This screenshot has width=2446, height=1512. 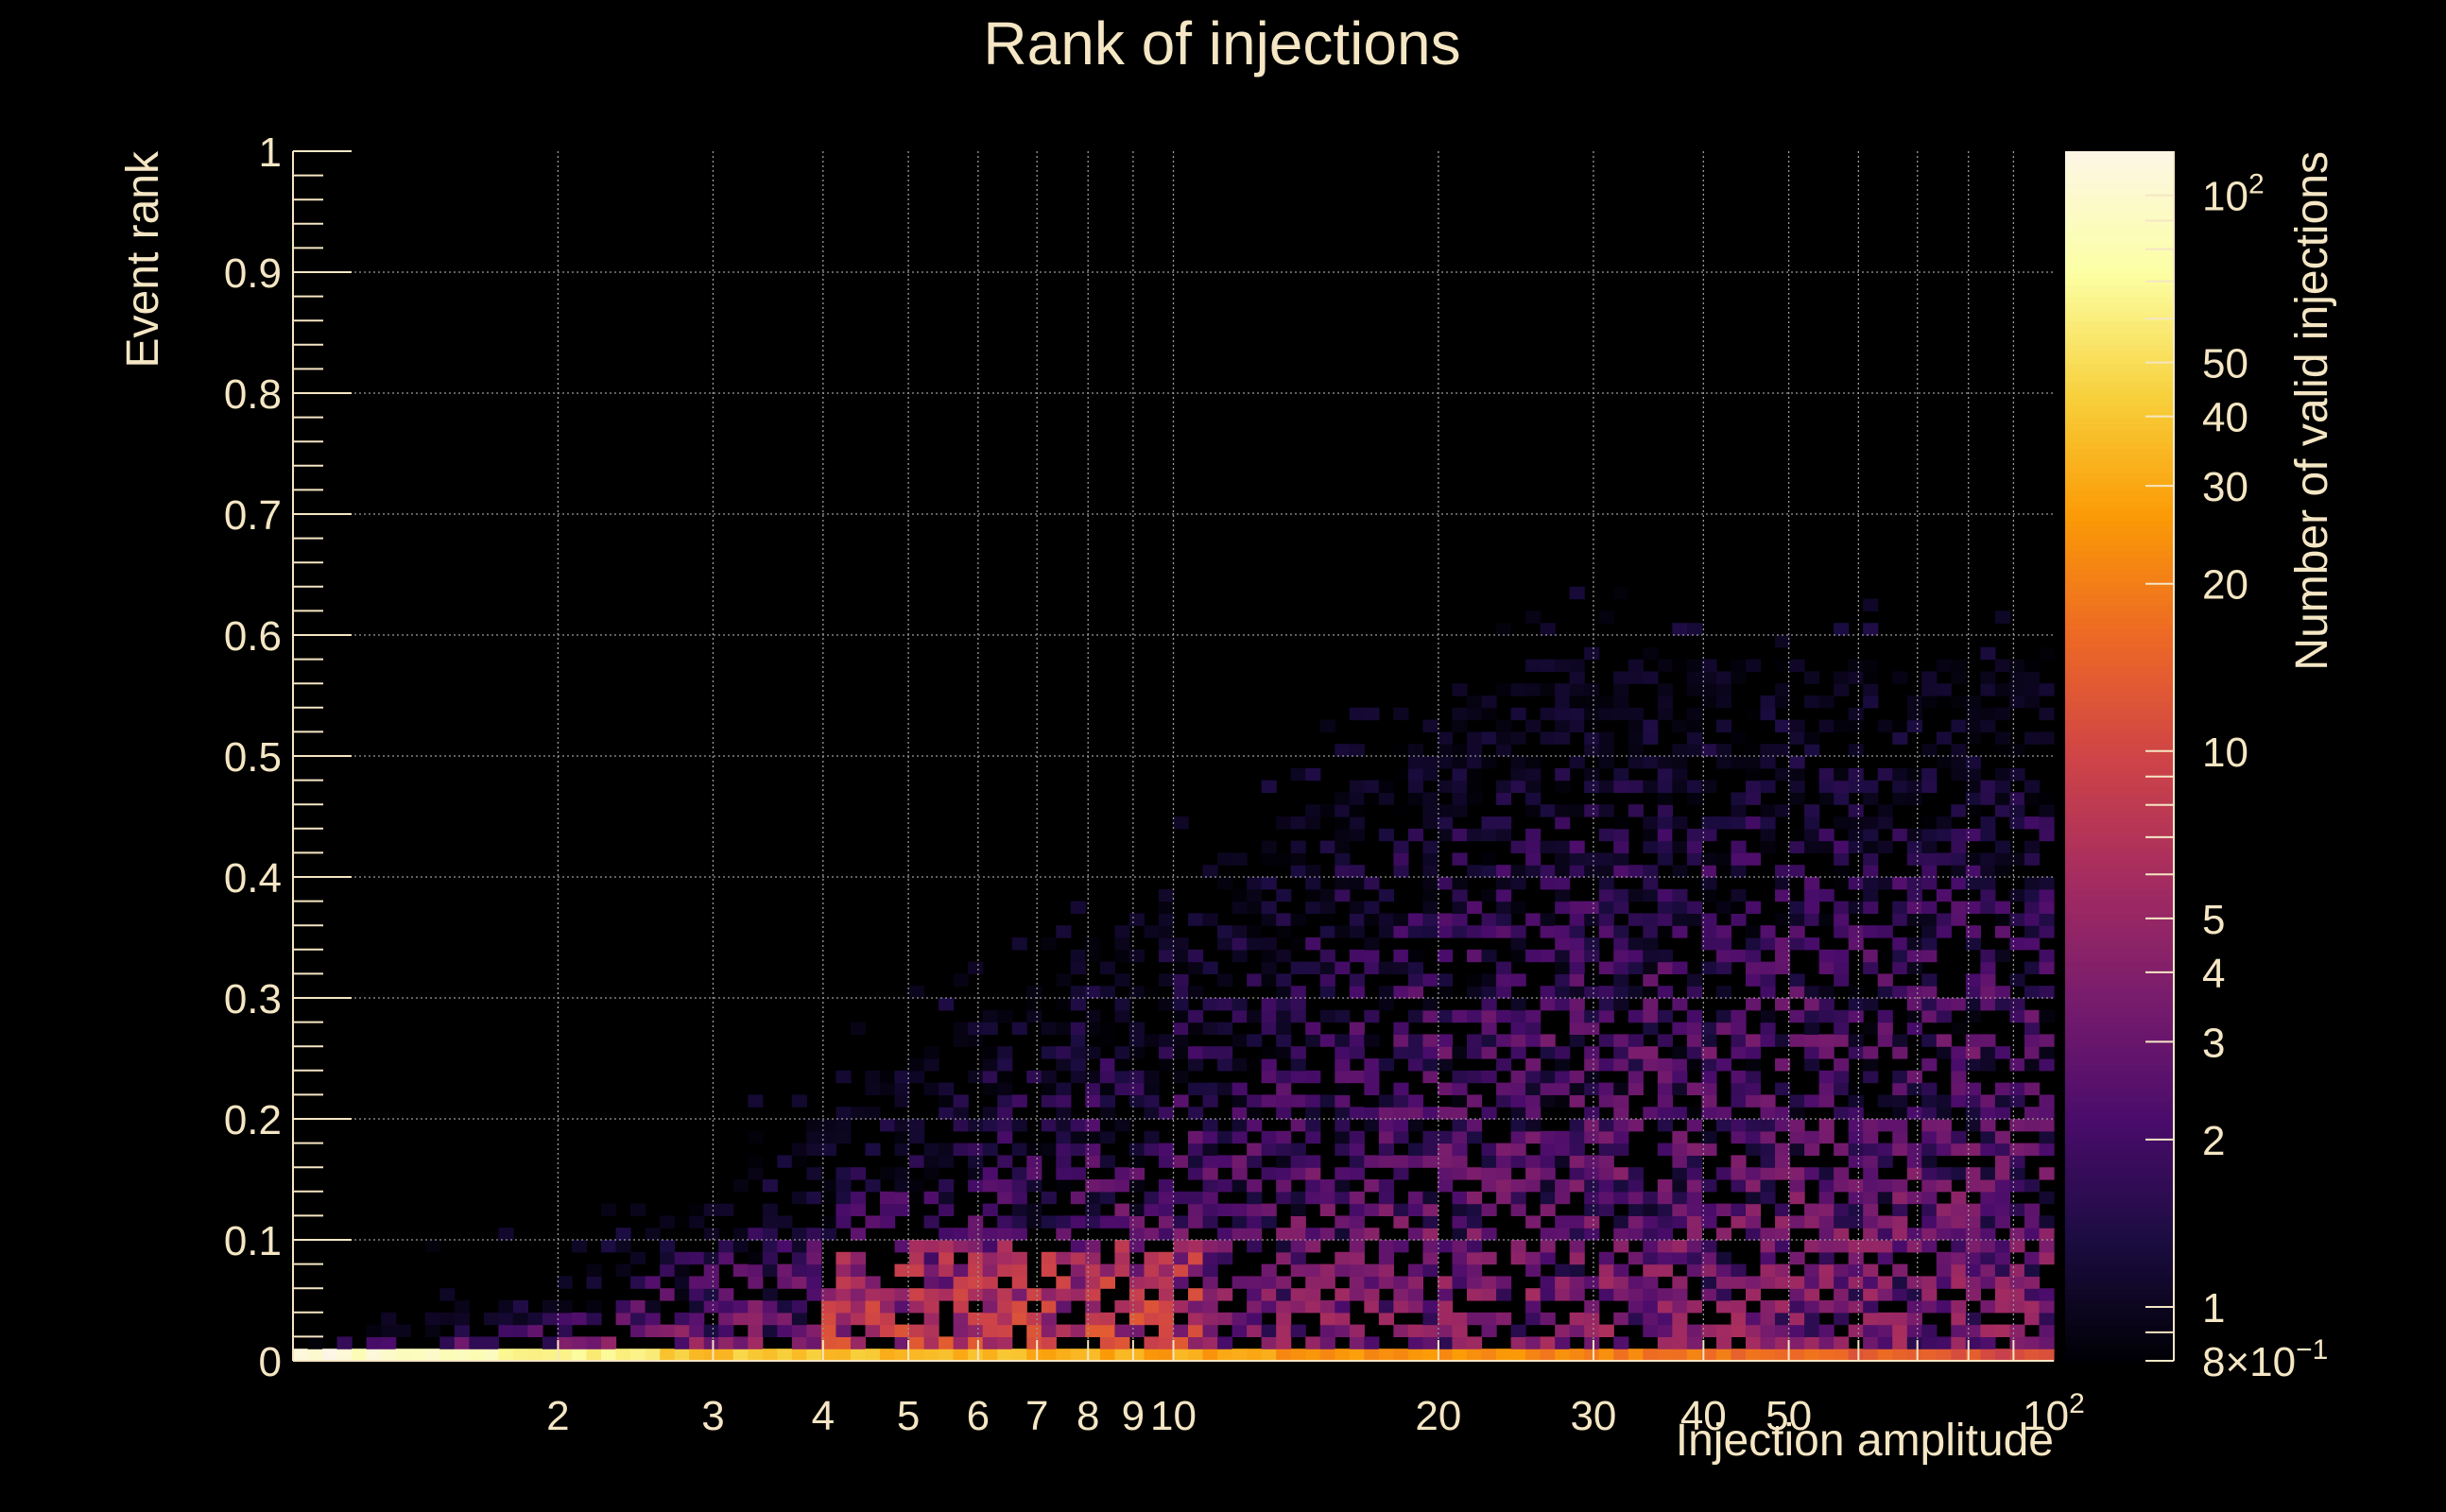 I want to click on y-axis-label: Event rank, so click(x=143, y=259).